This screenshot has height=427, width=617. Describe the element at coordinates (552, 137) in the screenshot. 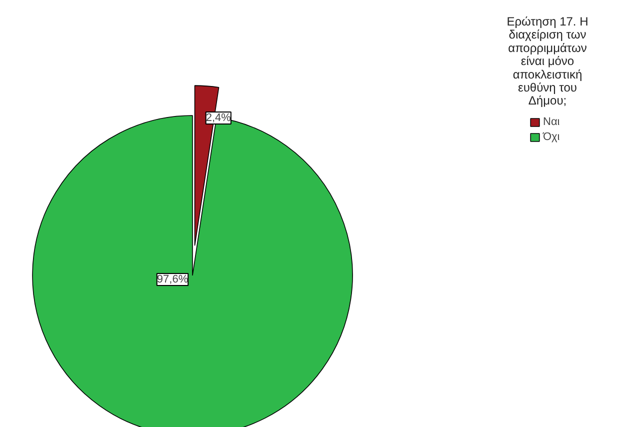

I see `legend-label: Όχι` at that location.